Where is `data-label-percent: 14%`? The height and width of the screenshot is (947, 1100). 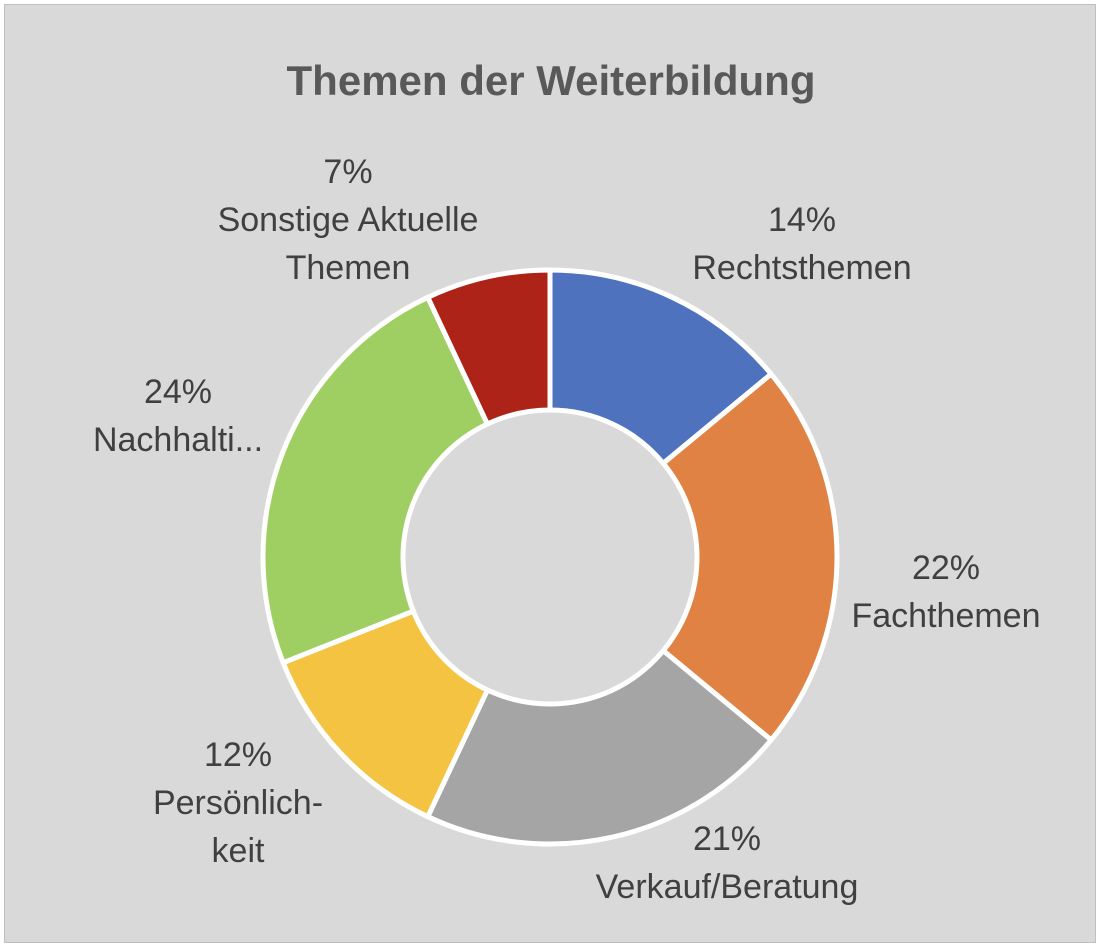 data-label-percent: 14% is located at coordinates (802, 220).